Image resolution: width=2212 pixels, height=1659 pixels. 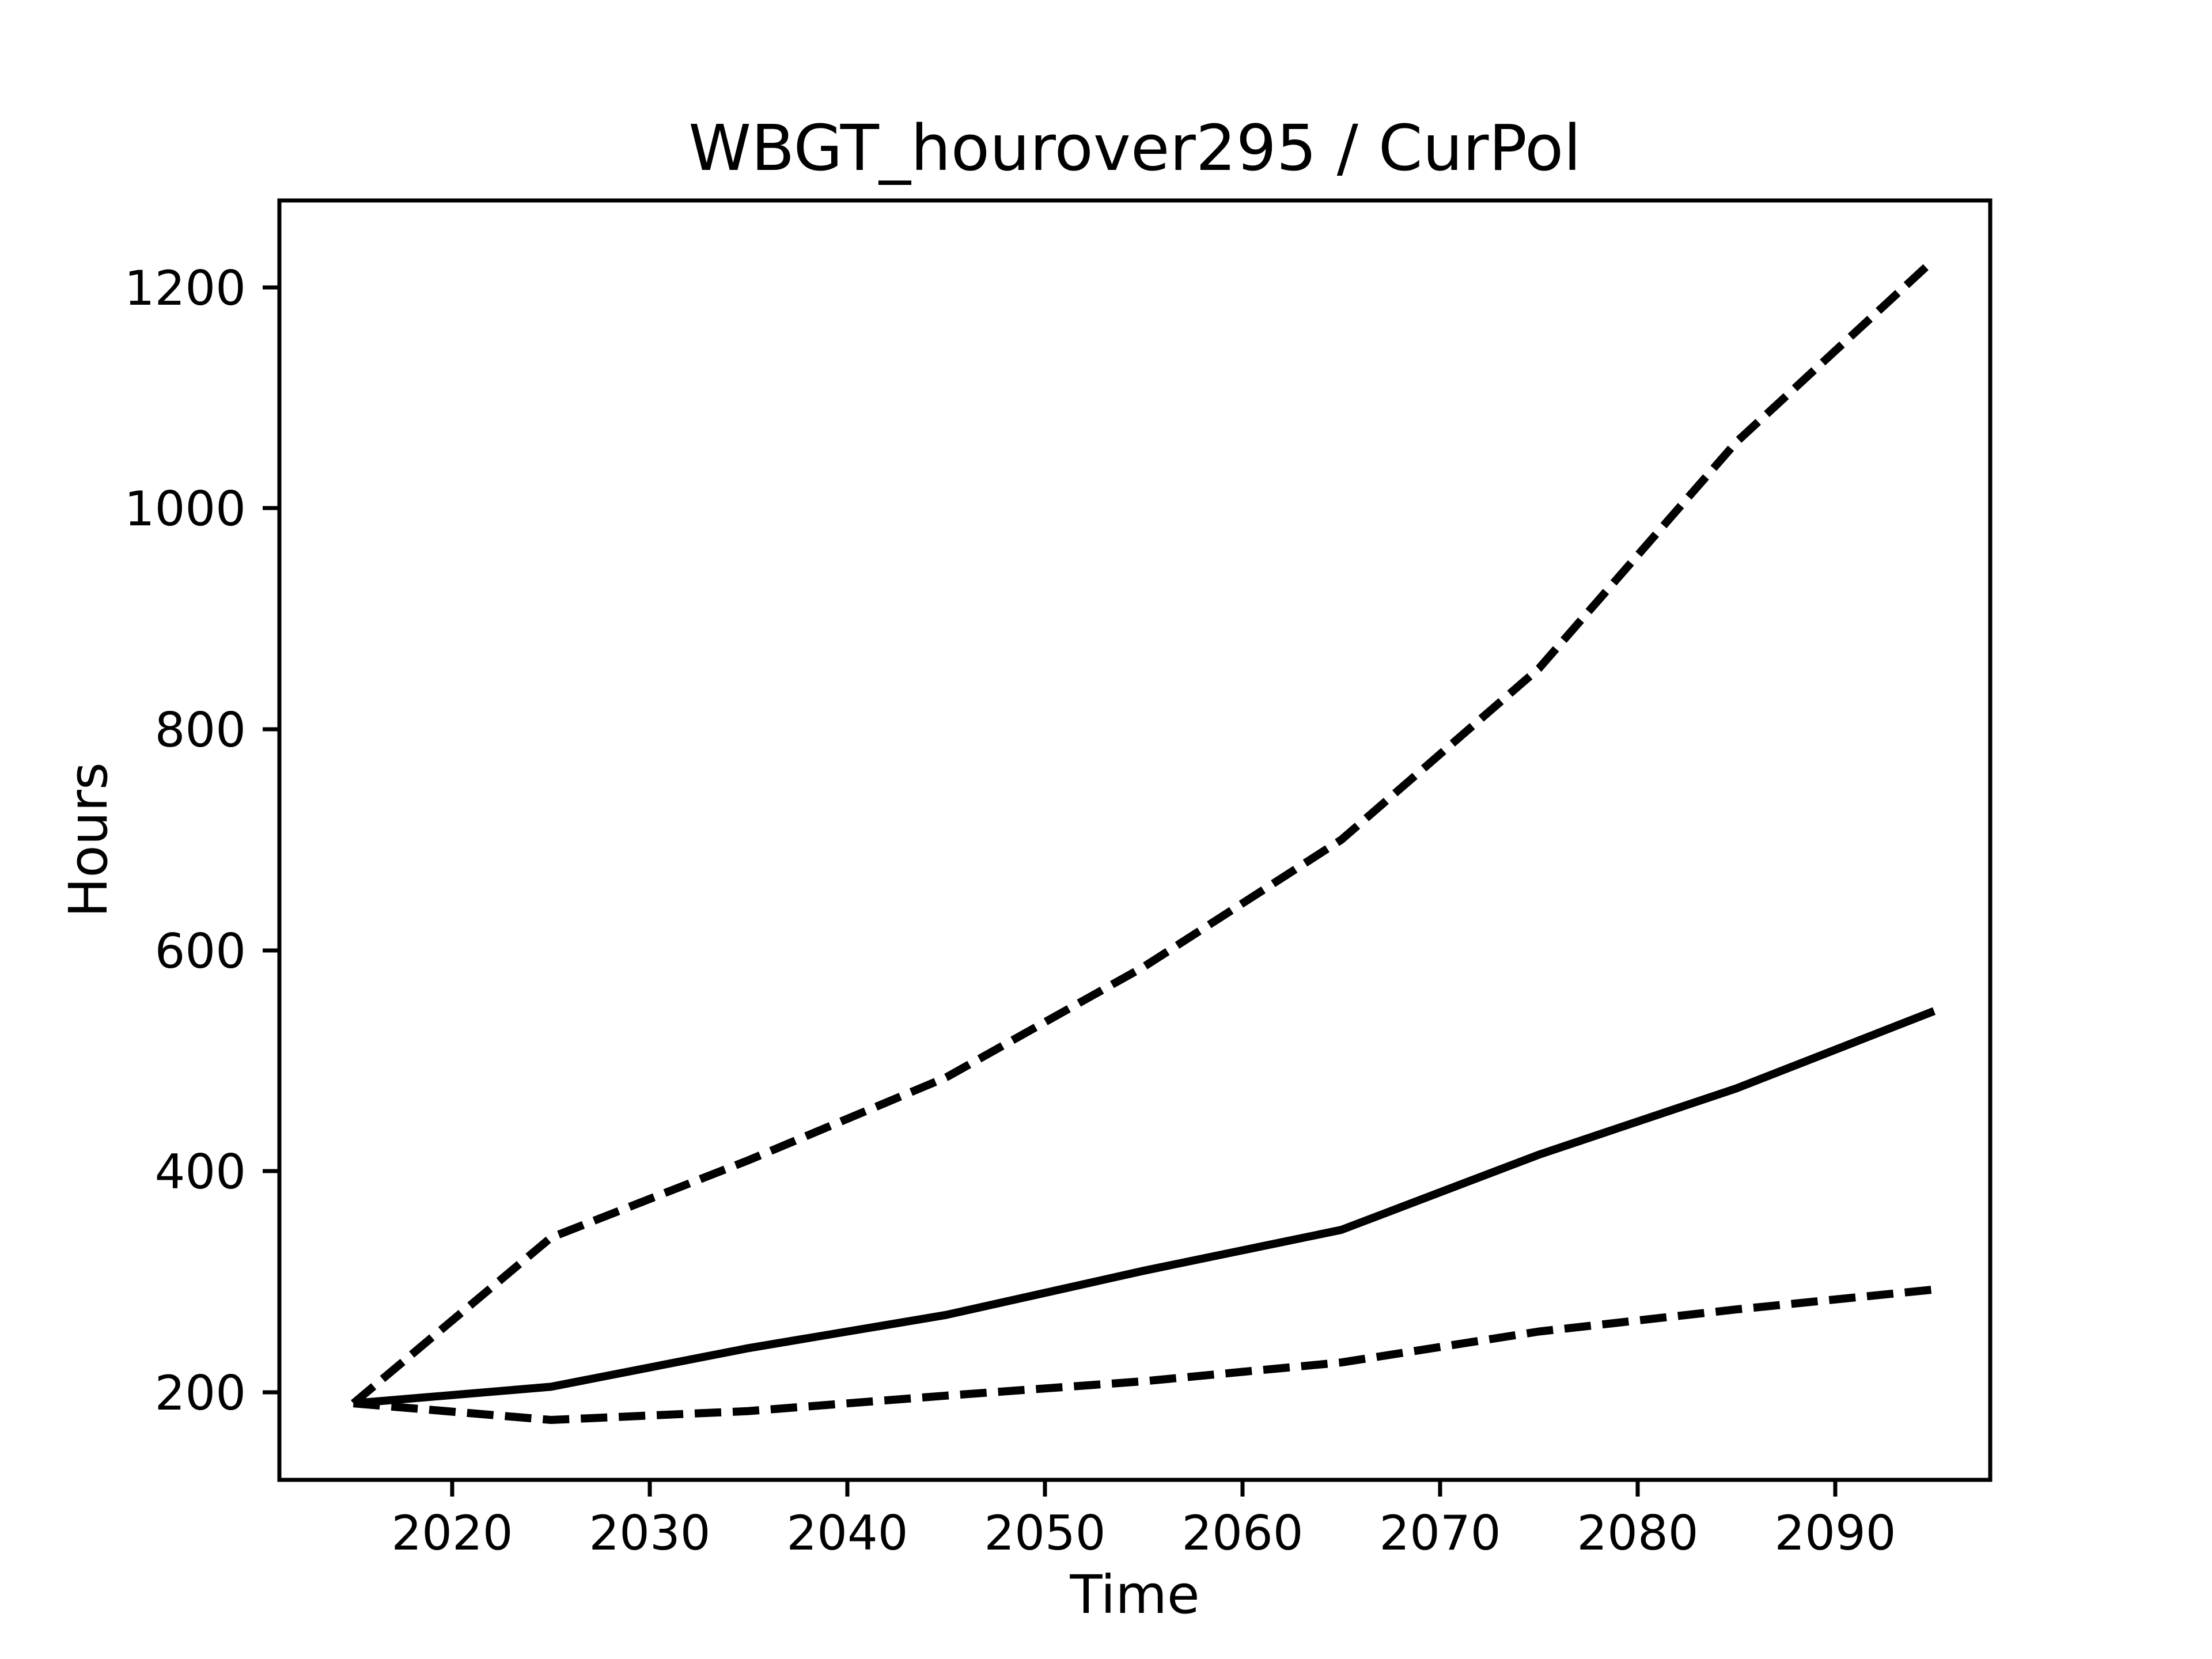 What do you see at coordinates (1134, 148) in the screenshot?
I see `chart-title: WBGT_hourover295 / CurPol` at bounding box center [1134, 148].